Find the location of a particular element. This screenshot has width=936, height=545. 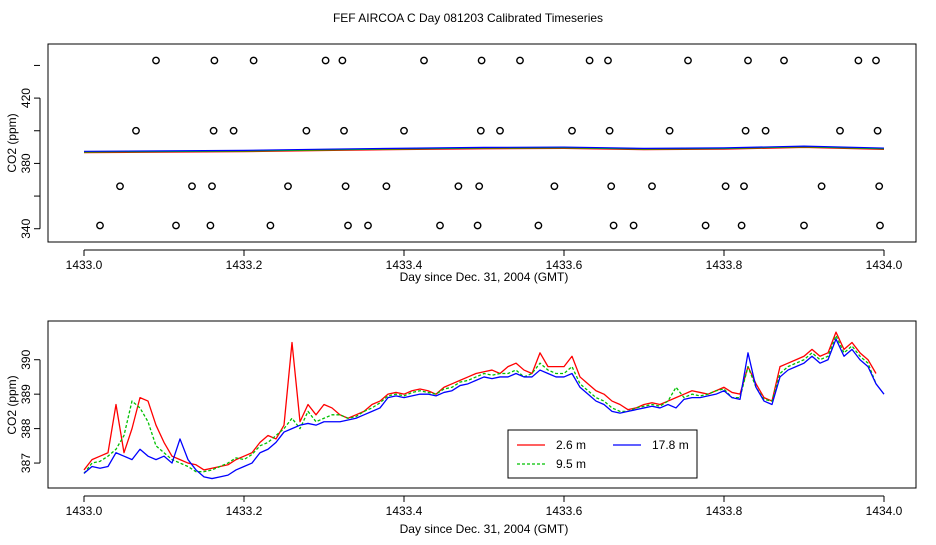

x-axis-label-top: Day since Dec. 31, 2004 (GMT) is located at coordinates (484, 277).